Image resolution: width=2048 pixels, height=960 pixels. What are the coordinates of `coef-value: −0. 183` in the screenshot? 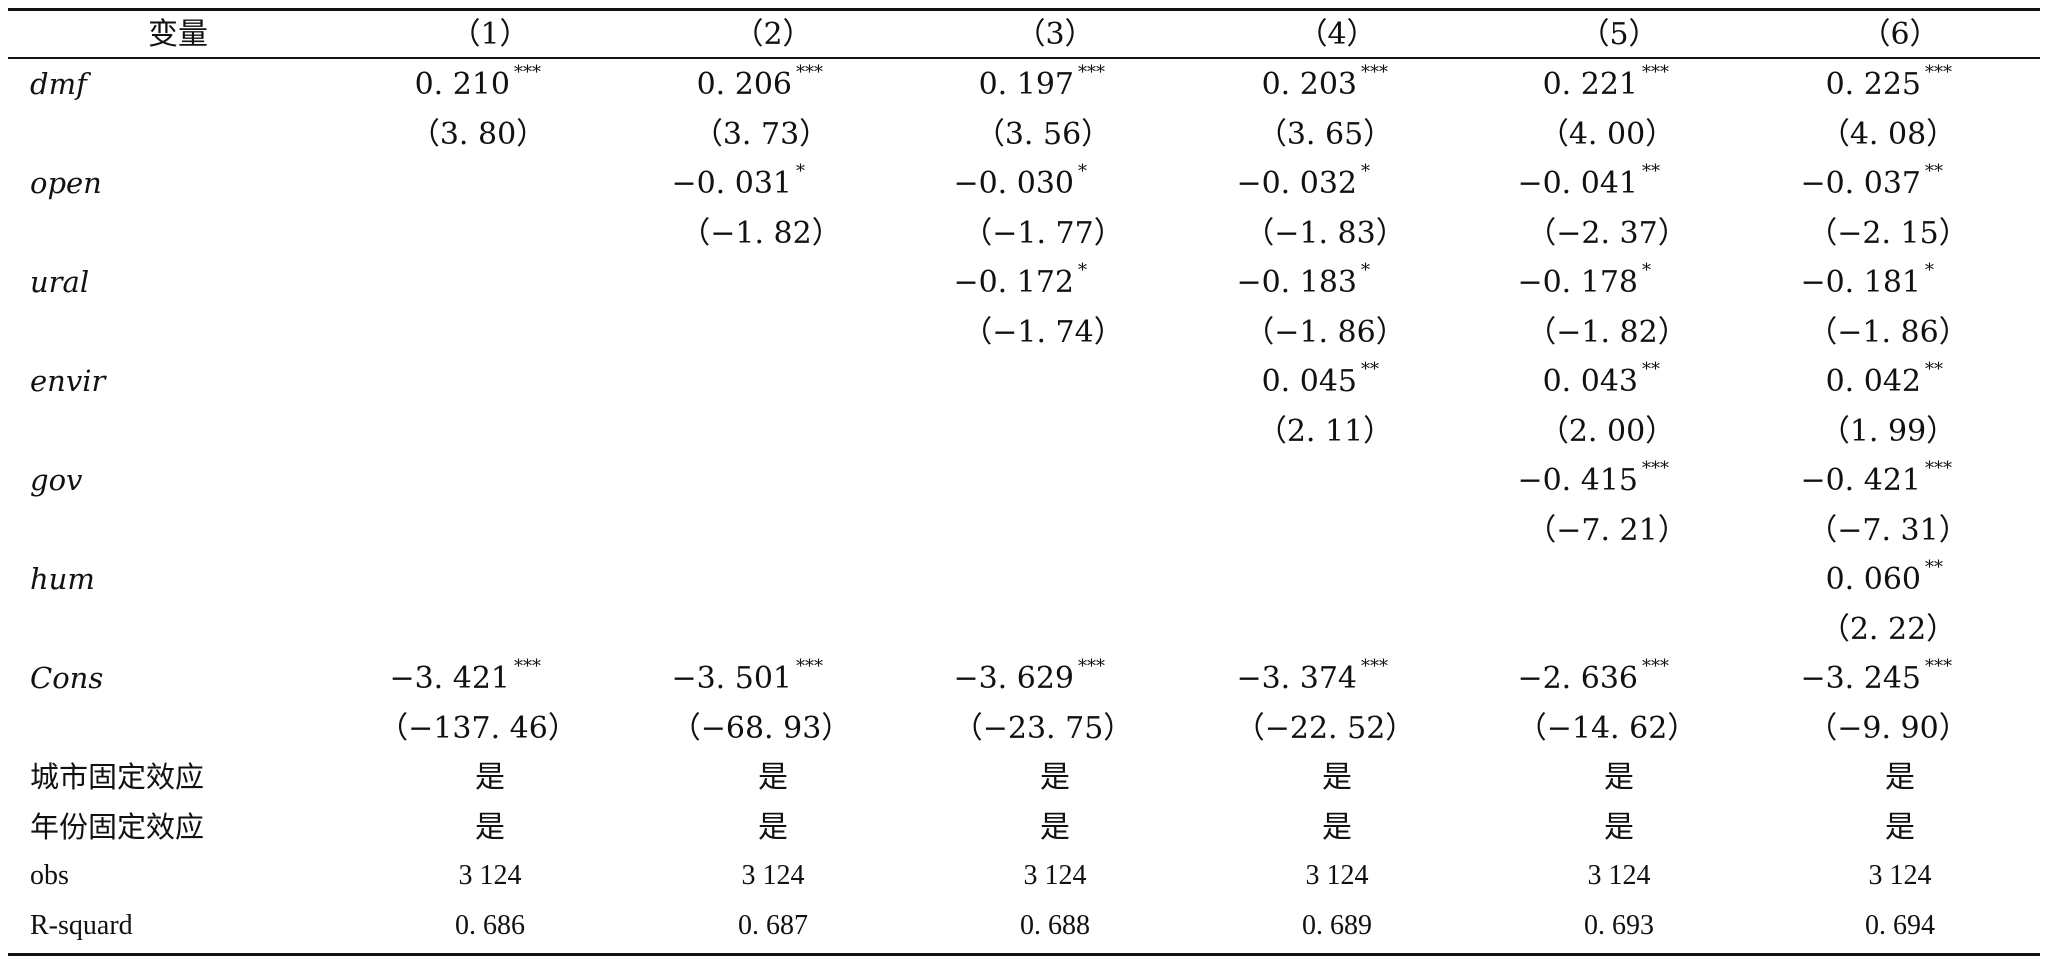 It's located at (1296, 282).